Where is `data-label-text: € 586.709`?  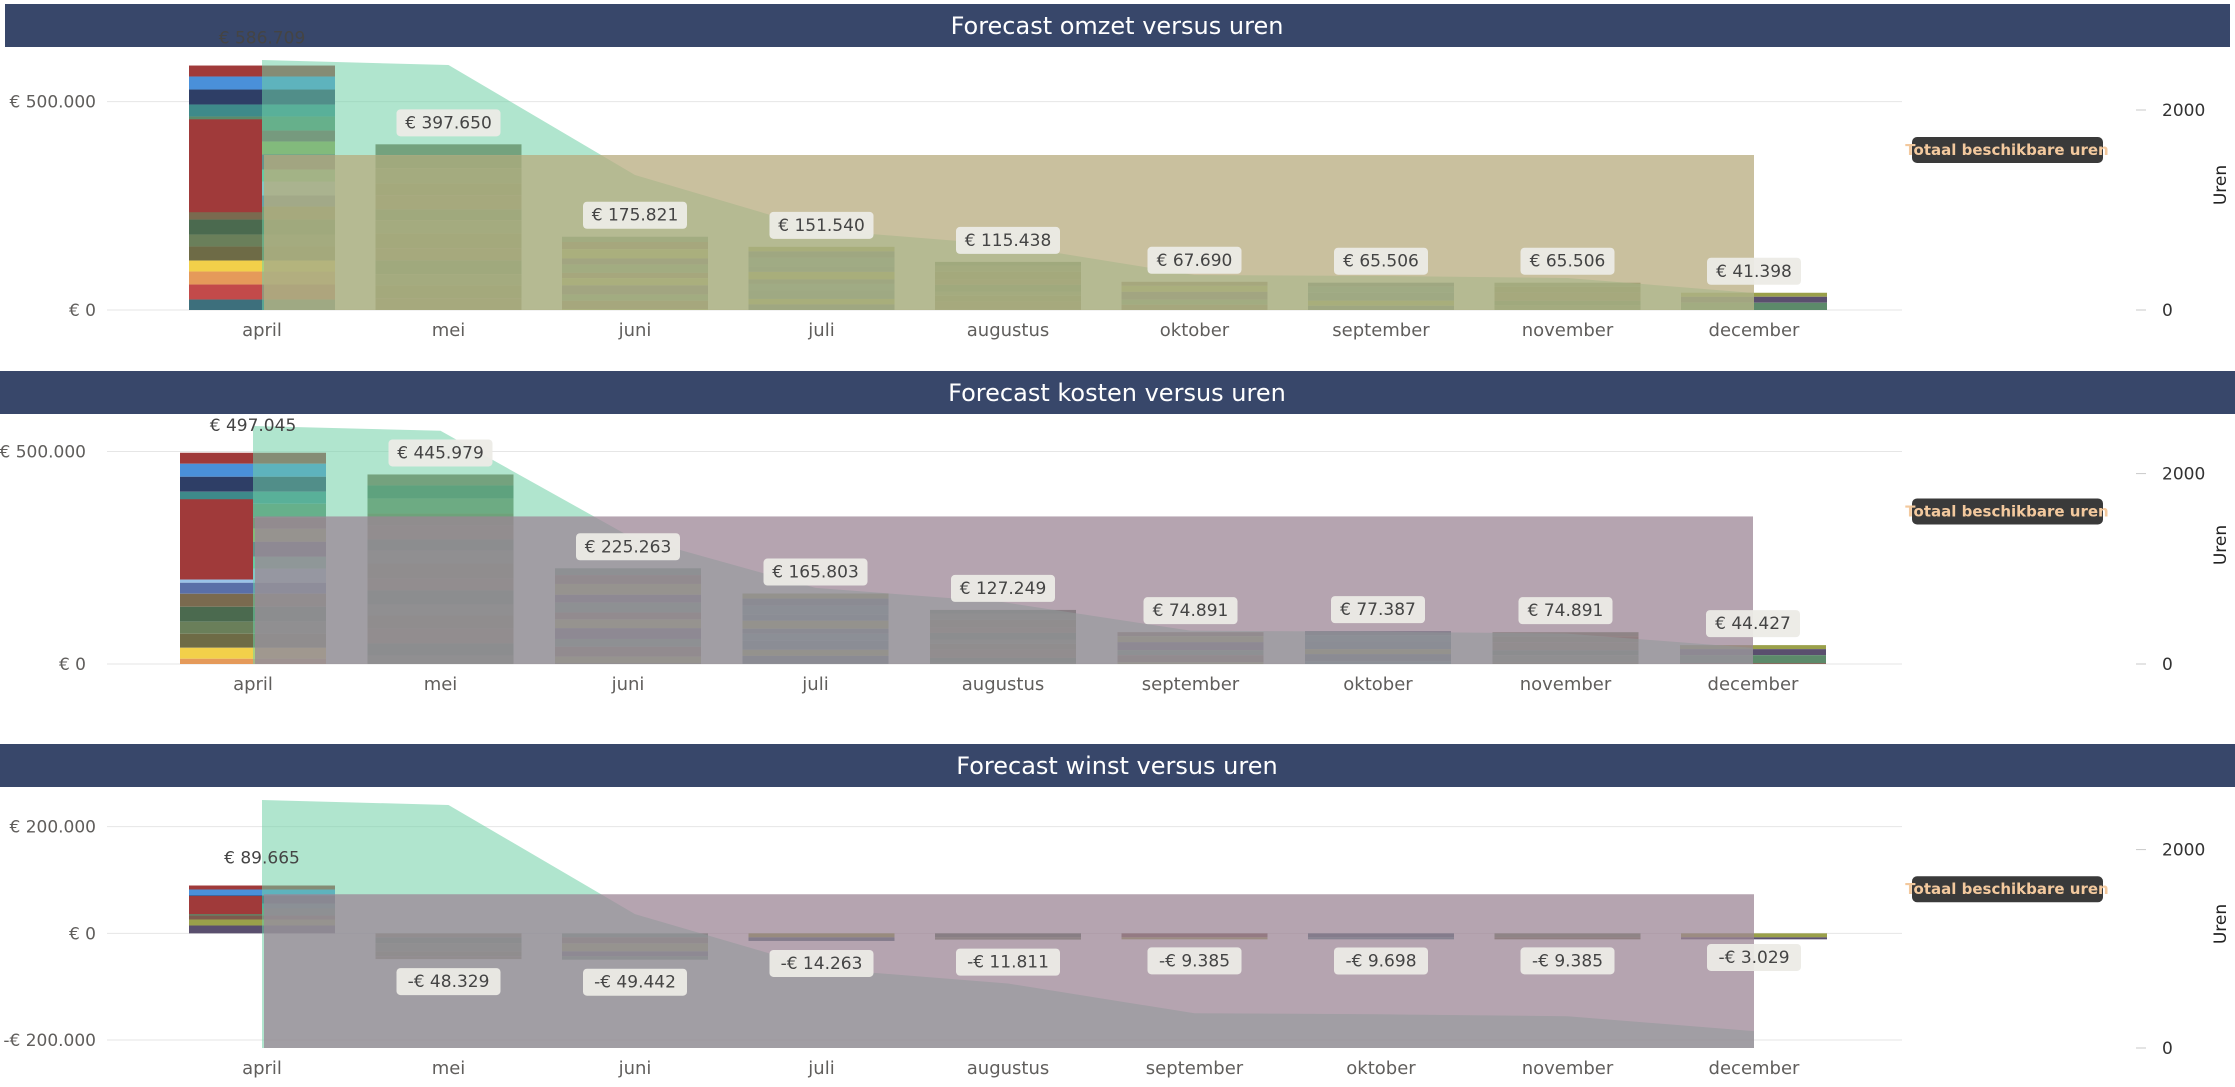
data-label-text: € 586.709 is located at coordinates (262, 39).